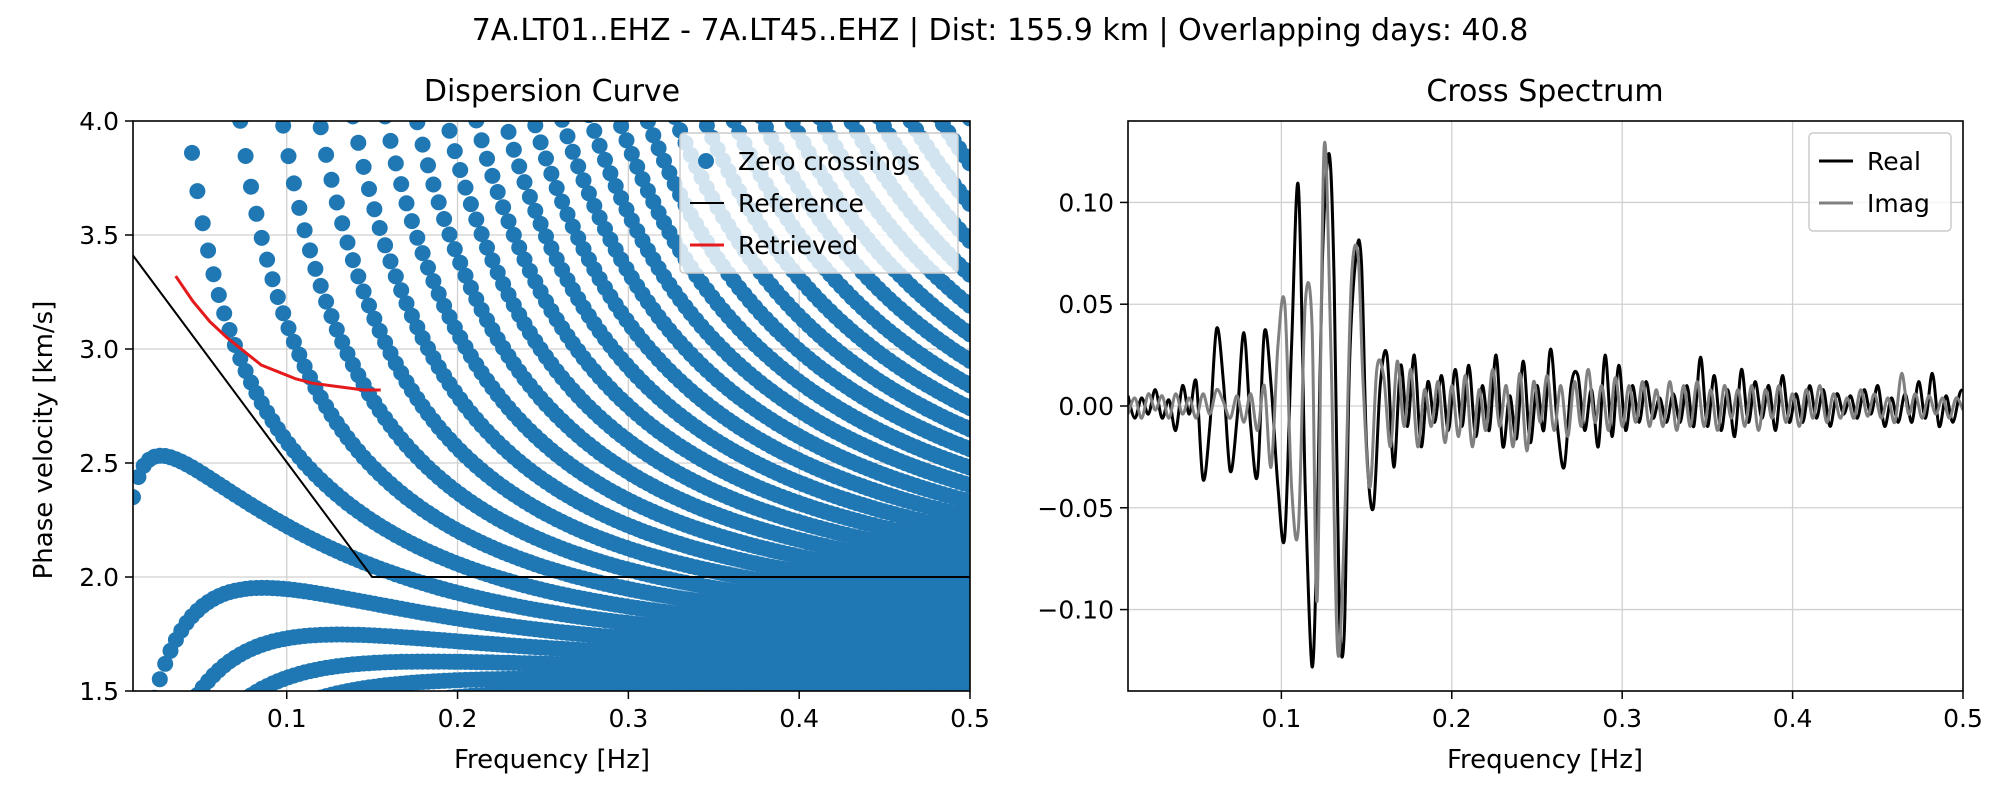 Image resolution: width=2000 pixels, height=800 pixels. What do you see at coordinates (1963, 718) in the screenshot?
I see `cross-spectrum-xtick-label: 0.5` at bounding box center [1963, 718].